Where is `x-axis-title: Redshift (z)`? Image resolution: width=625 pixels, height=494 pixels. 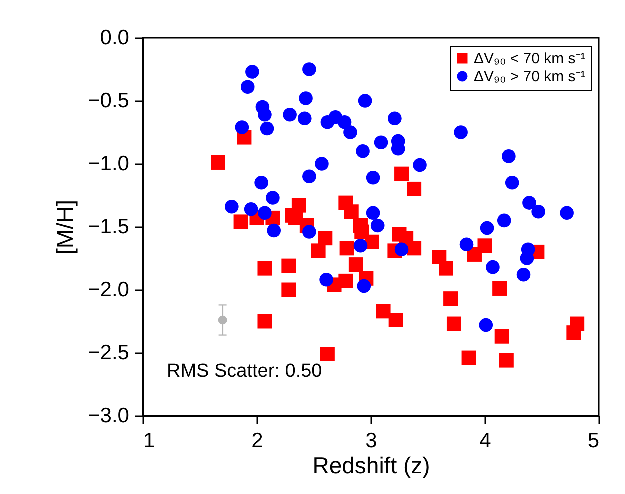 x-axis-title: Redshift (z) is located at coordinates (371, 465).